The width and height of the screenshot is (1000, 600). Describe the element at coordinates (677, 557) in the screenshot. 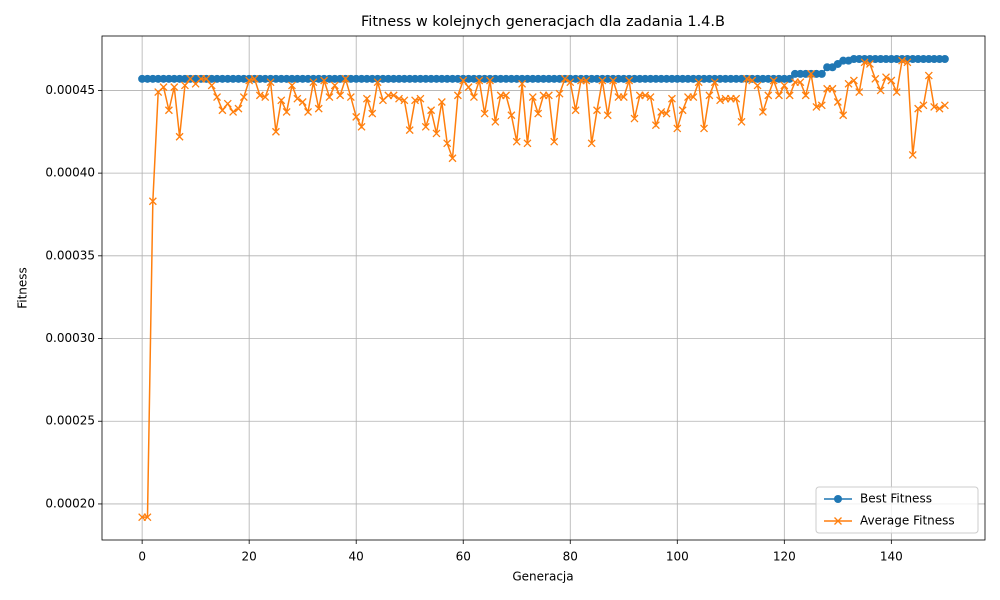

I see `x-tick-label: 100` at that location.